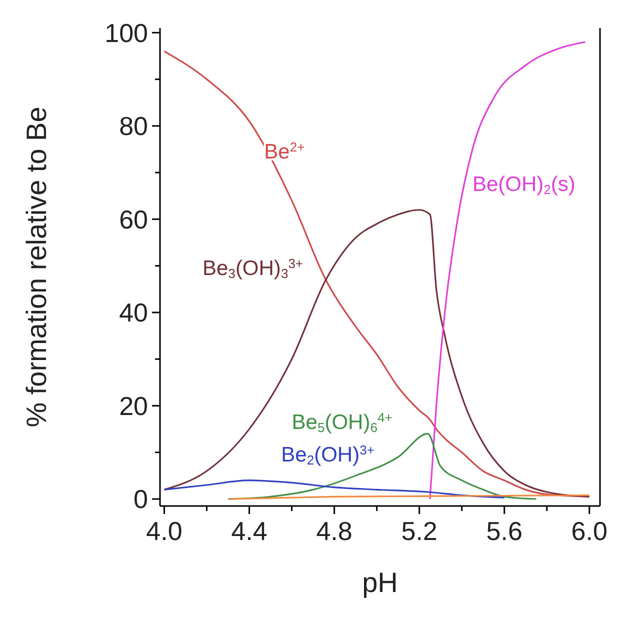 The image size is (630, 625). I want to click on y-axis-title: % formation relative to Be, so click(36, 267).